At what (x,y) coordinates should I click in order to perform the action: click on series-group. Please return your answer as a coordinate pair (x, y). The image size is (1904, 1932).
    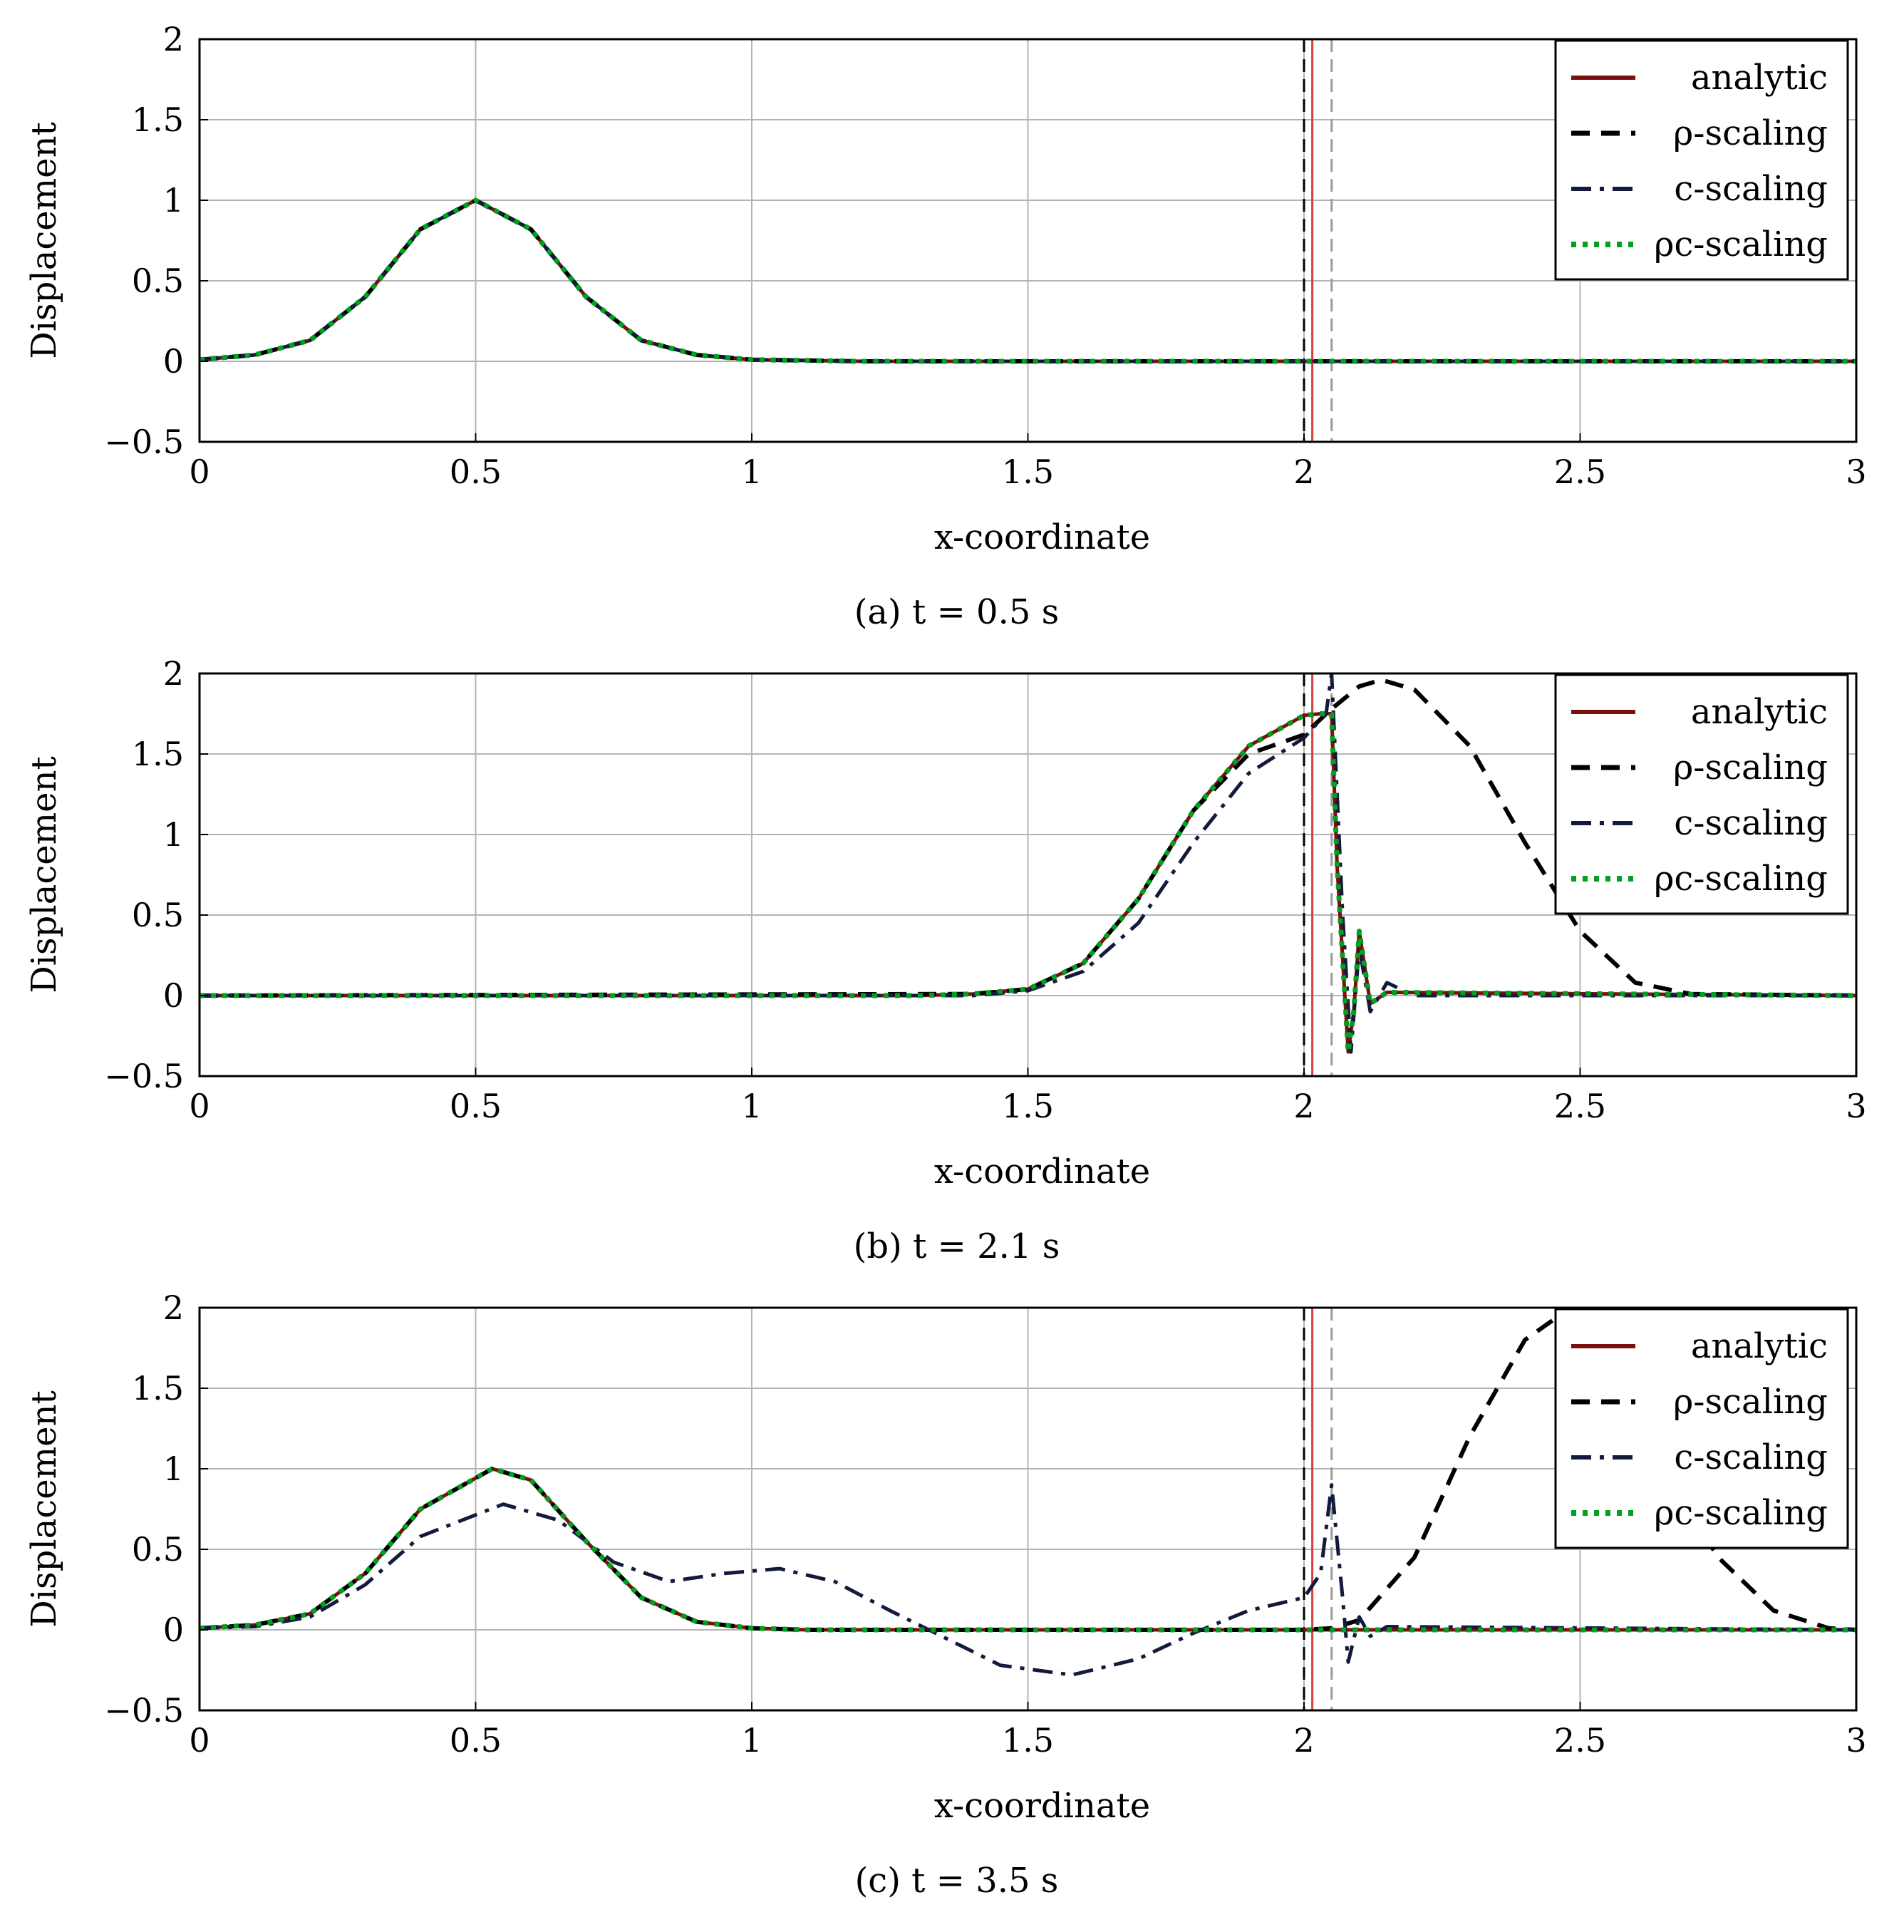
    Looking at the image, I should click on (1028, 280).